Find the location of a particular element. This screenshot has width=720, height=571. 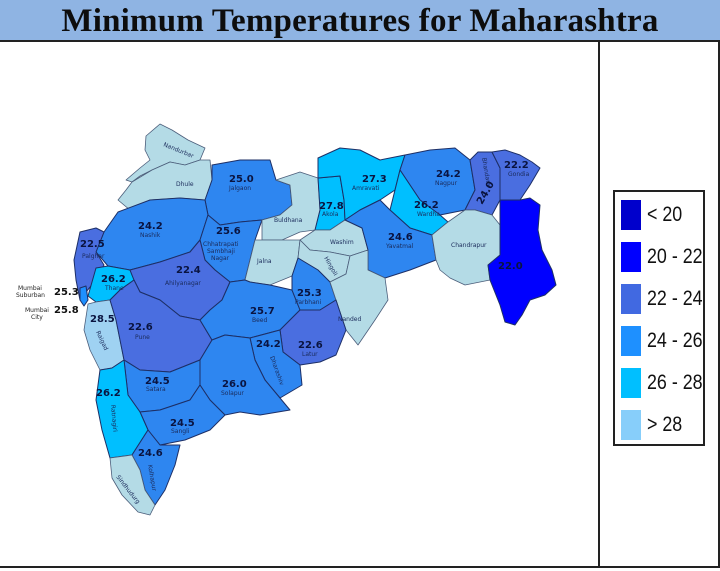

label-jalgaon-value: 25.0 is located at coordinates (241, 179).